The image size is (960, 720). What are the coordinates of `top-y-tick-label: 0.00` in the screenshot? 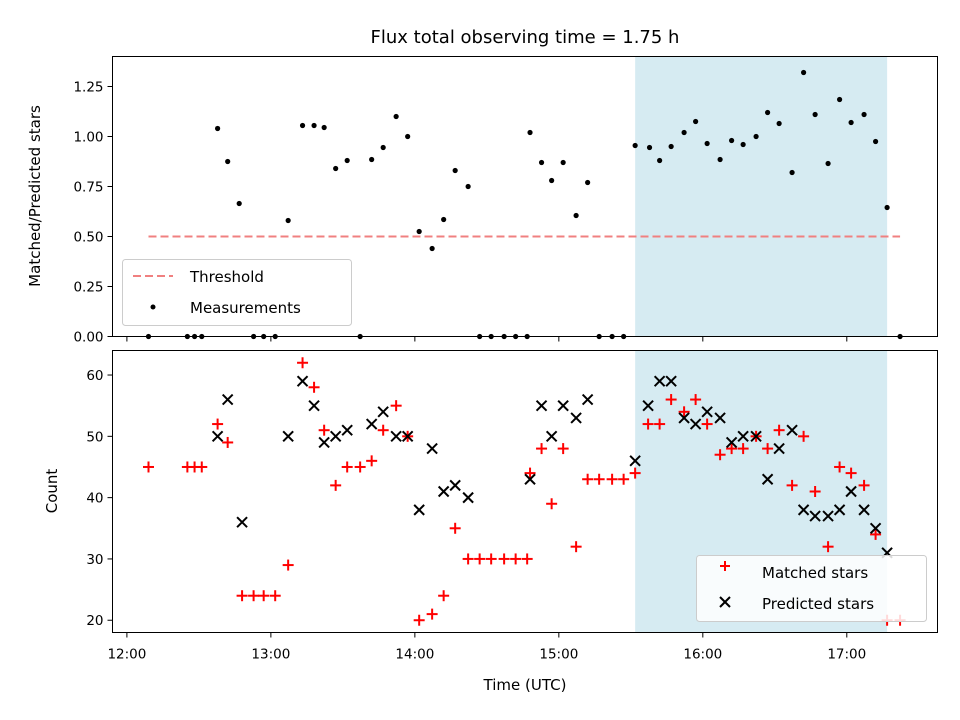 It's located at (88, 338).